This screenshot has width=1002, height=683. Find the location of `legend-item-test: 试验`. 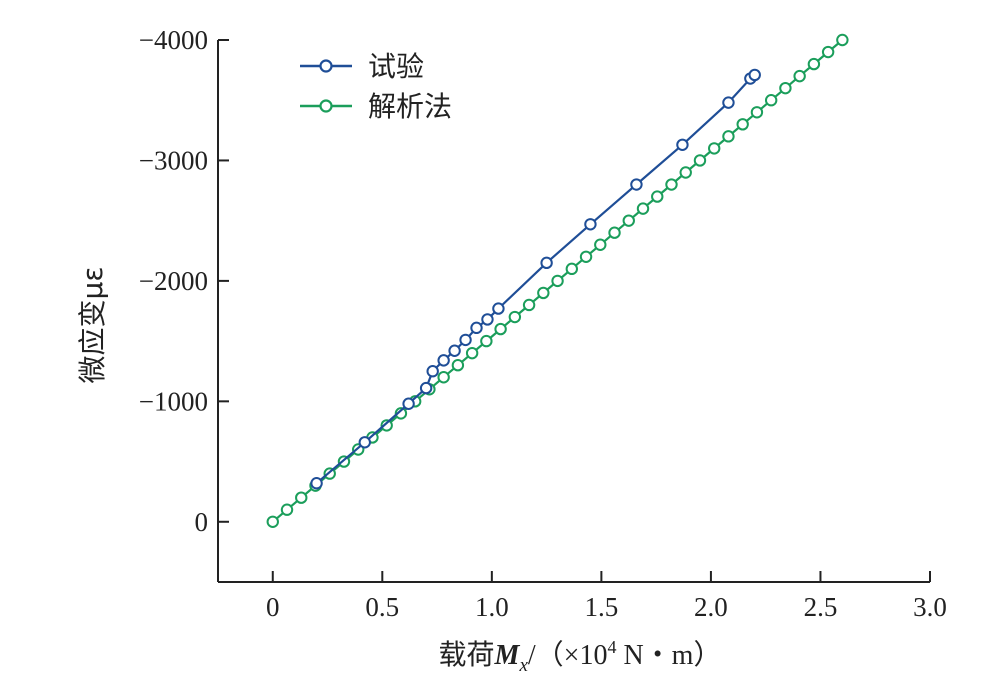

legend-item-test: 试验 is located at coordinates (362, 66).